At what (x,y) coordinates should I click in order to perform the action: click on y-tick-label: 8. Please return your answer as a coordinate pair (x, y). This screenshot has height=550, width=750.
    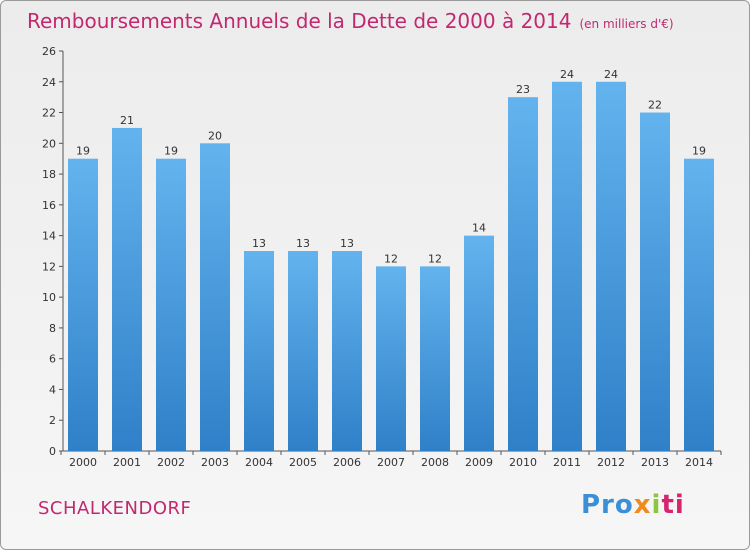
    Looking at the image, I should click on (52, 328).